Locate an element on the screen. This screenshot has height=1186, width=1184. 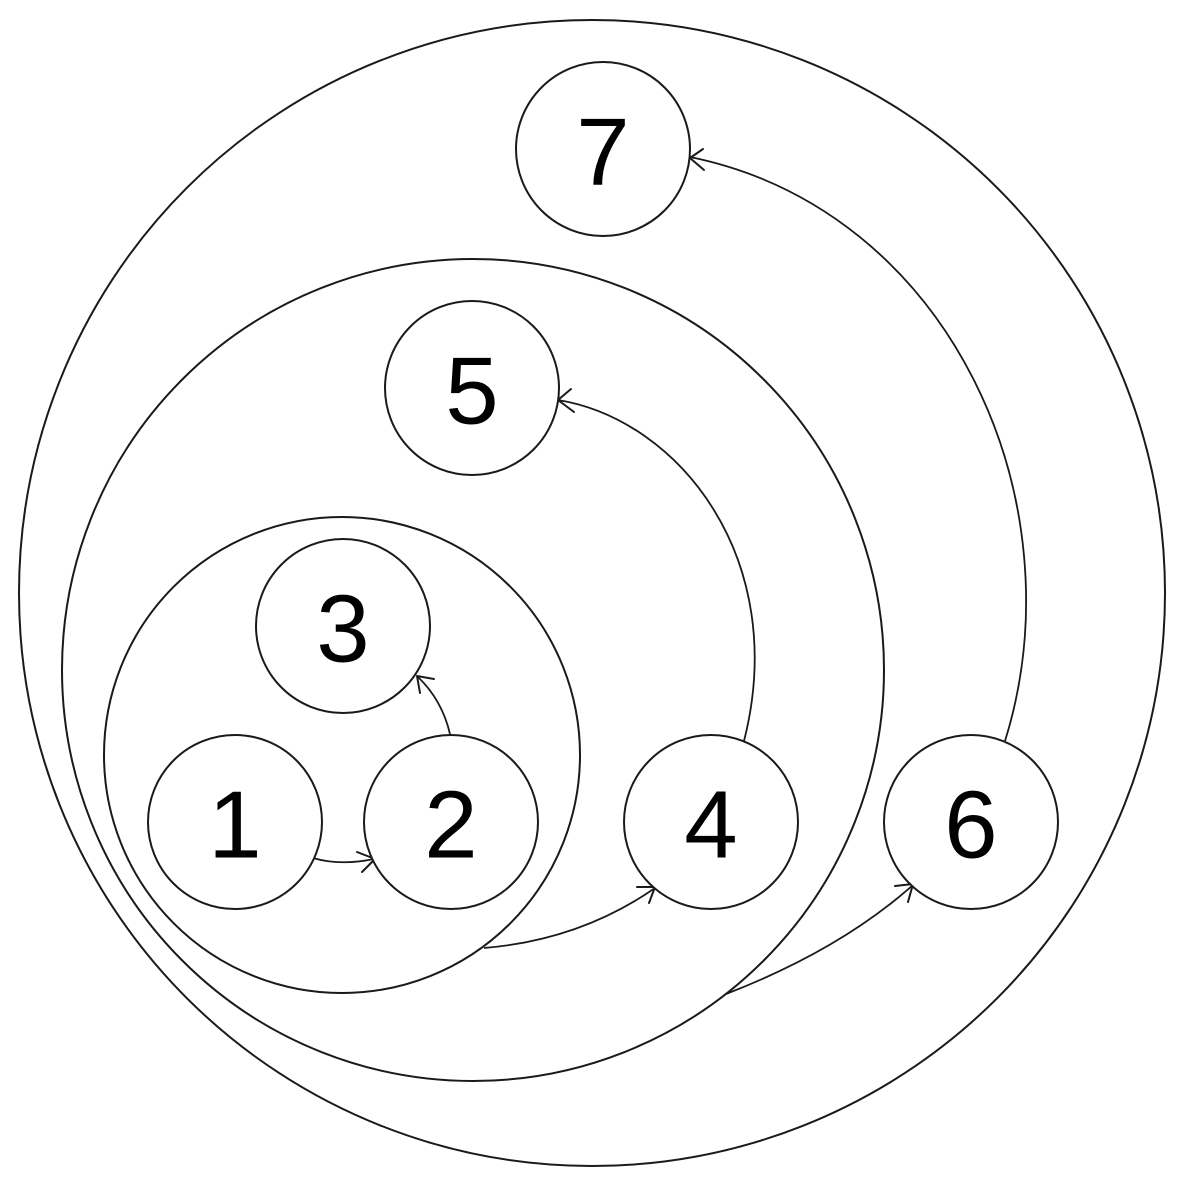
node-4: 4 is located at coordinates (711, 822).